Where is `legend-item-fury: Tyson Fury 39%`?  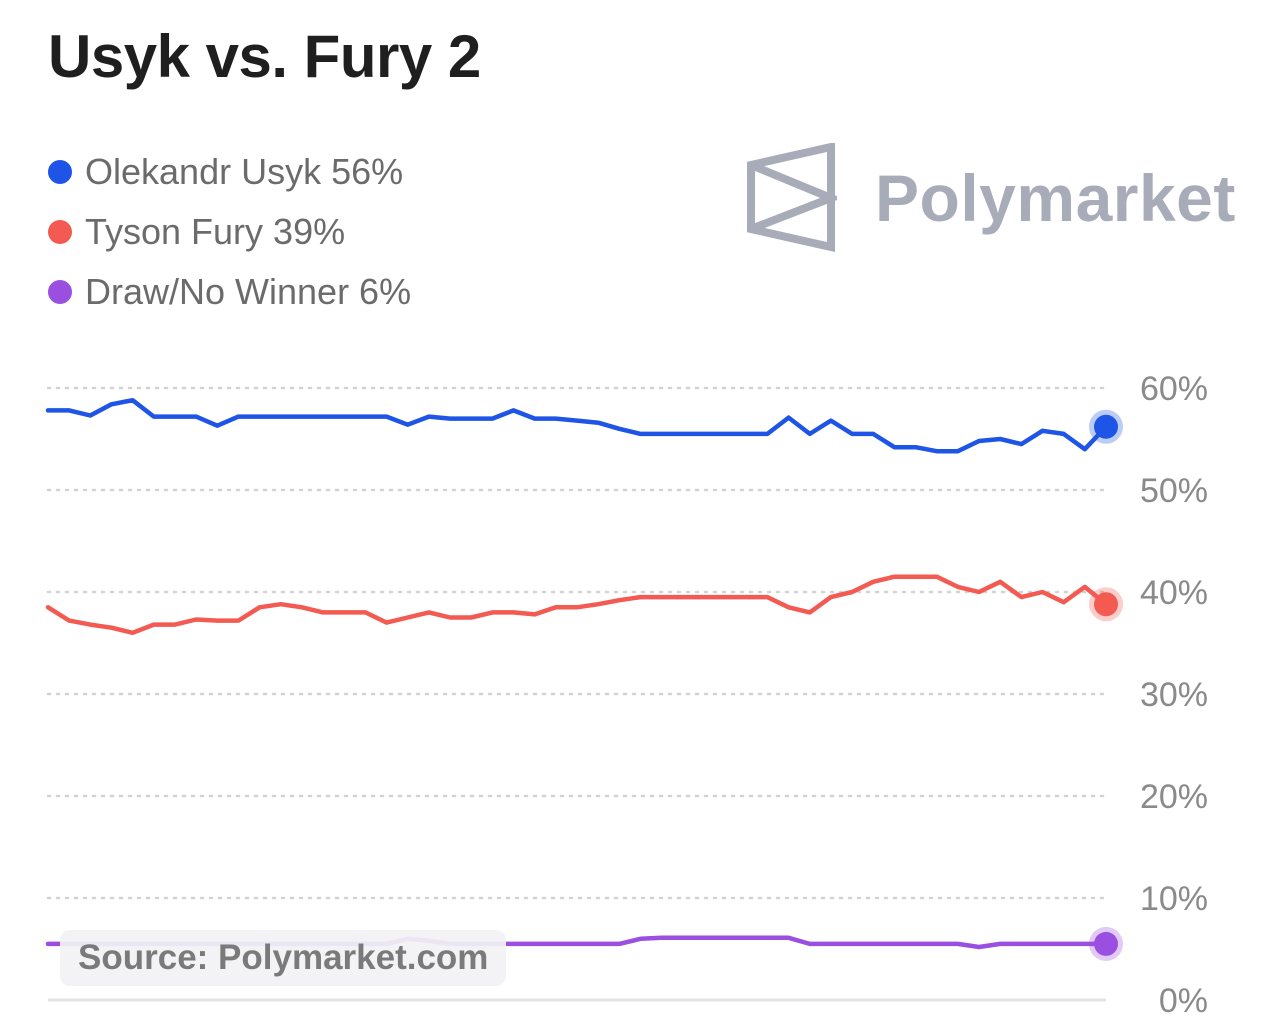
legend-item-fury: Tyson Fury 39% is located at coordinates (229, 232).